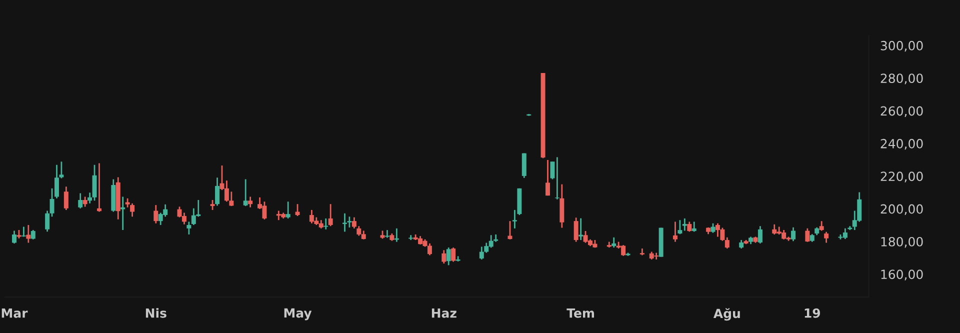  What do you see at coordinates (726, 314) in the screenshot?
I see `x-tick-label: Ağu` at bounding box center [726, 314].